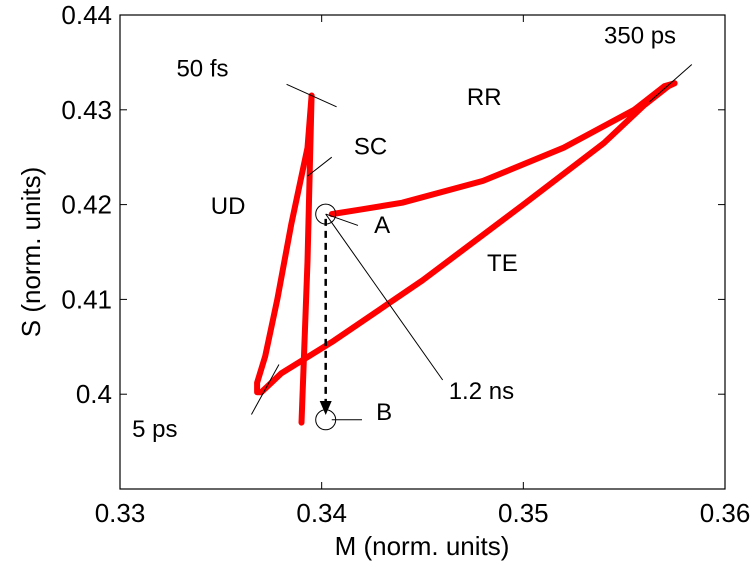 The width and height of the screenshot is (751, 561). Describe the element at coordinates (484, 97) in the screenshot. I see `annotation: RR` at that location.